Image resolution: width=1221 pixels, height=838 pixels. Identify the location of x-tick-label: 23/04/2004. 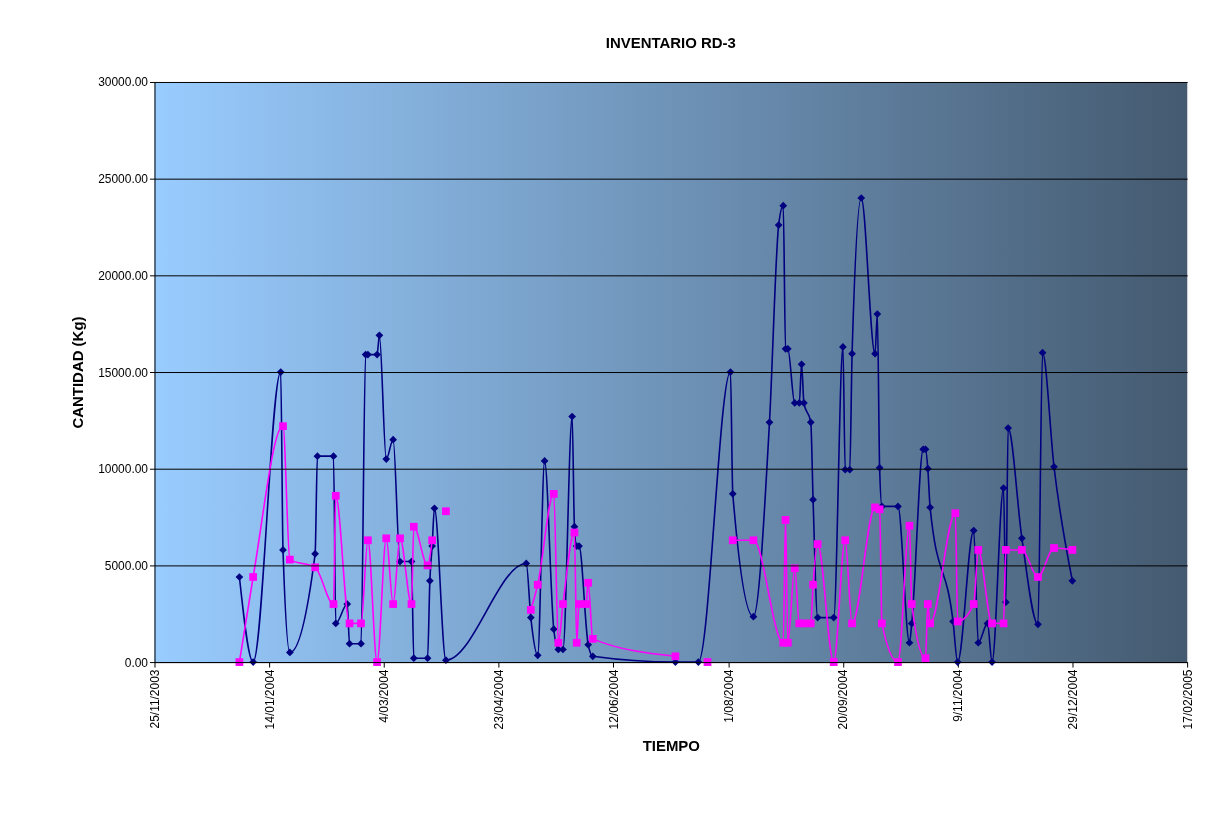
(499, 699).